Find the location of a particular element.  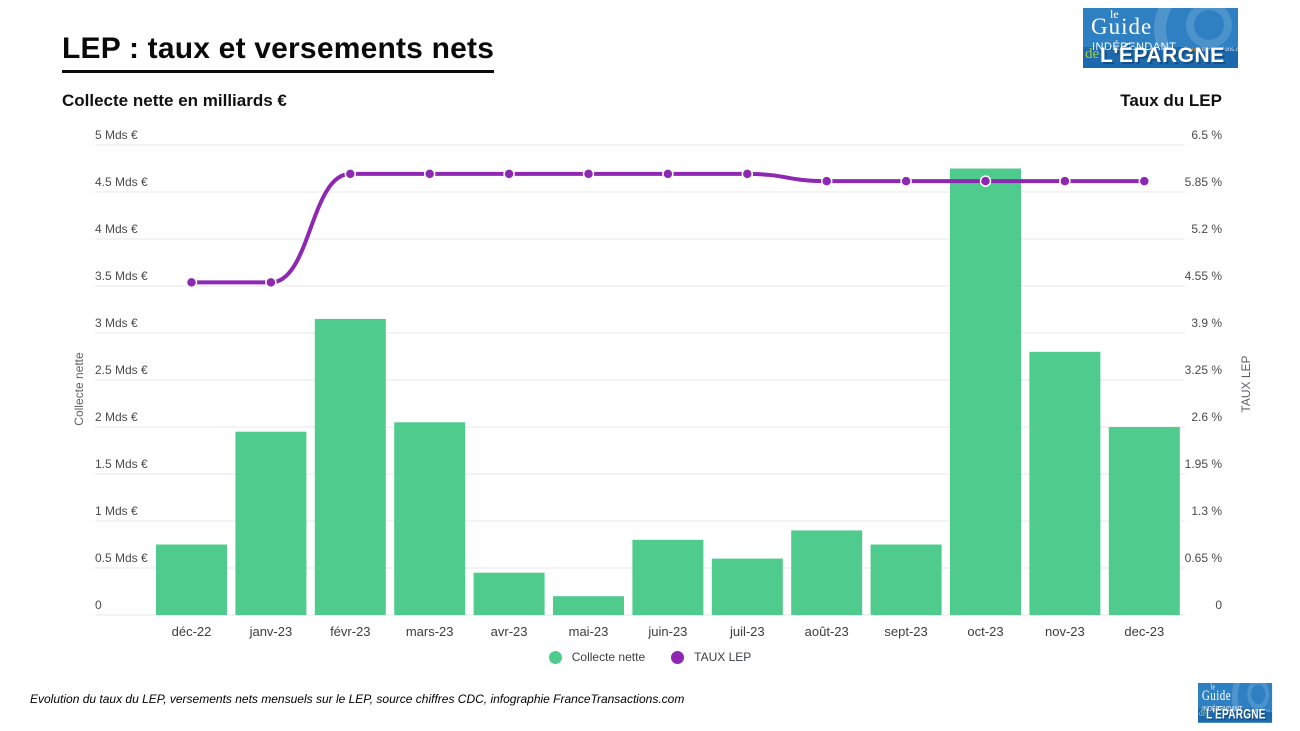

legend-label: TAUX LEP is located at coordinates (723, 657).